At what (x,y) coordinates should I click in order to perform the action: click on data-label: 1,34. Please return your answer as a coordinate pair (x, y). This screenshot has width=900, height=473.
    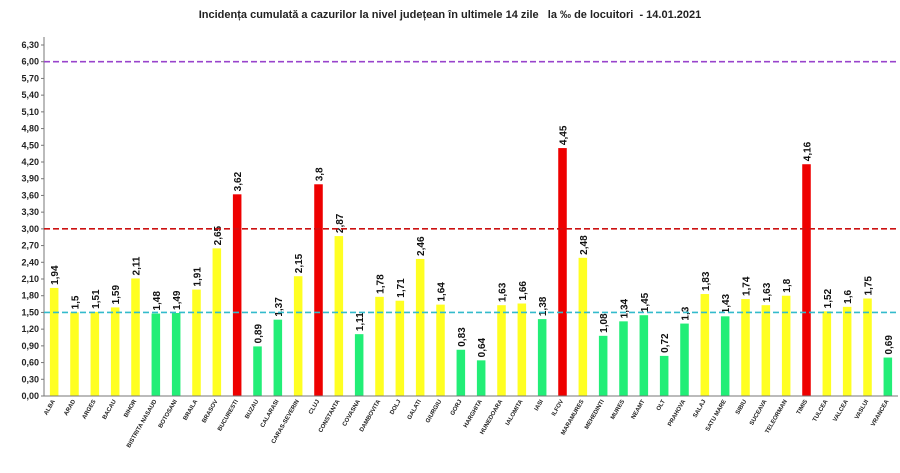
    Looking at the image, I should click on (625, 308).